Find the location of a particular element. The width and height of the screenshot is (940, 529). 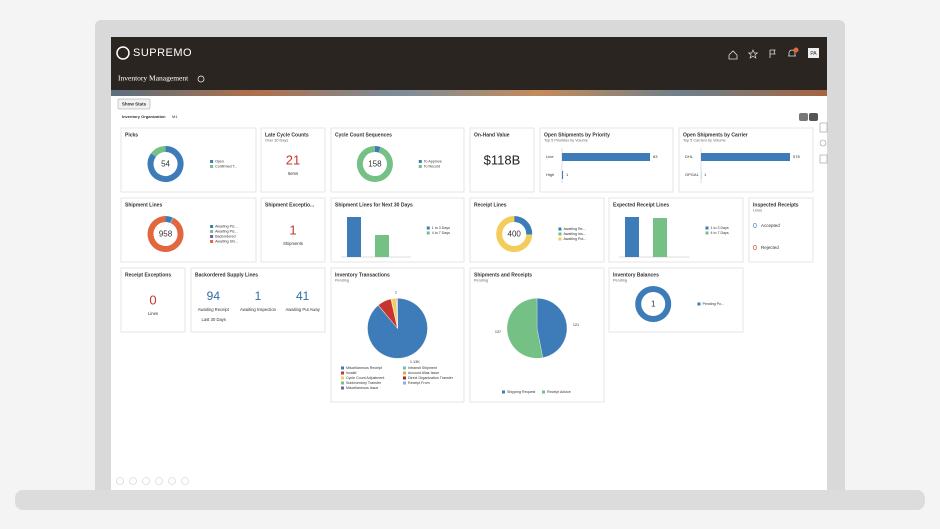

card-subtitle: Top 5 Carriers by Volume is located at coordinates (704, 141).